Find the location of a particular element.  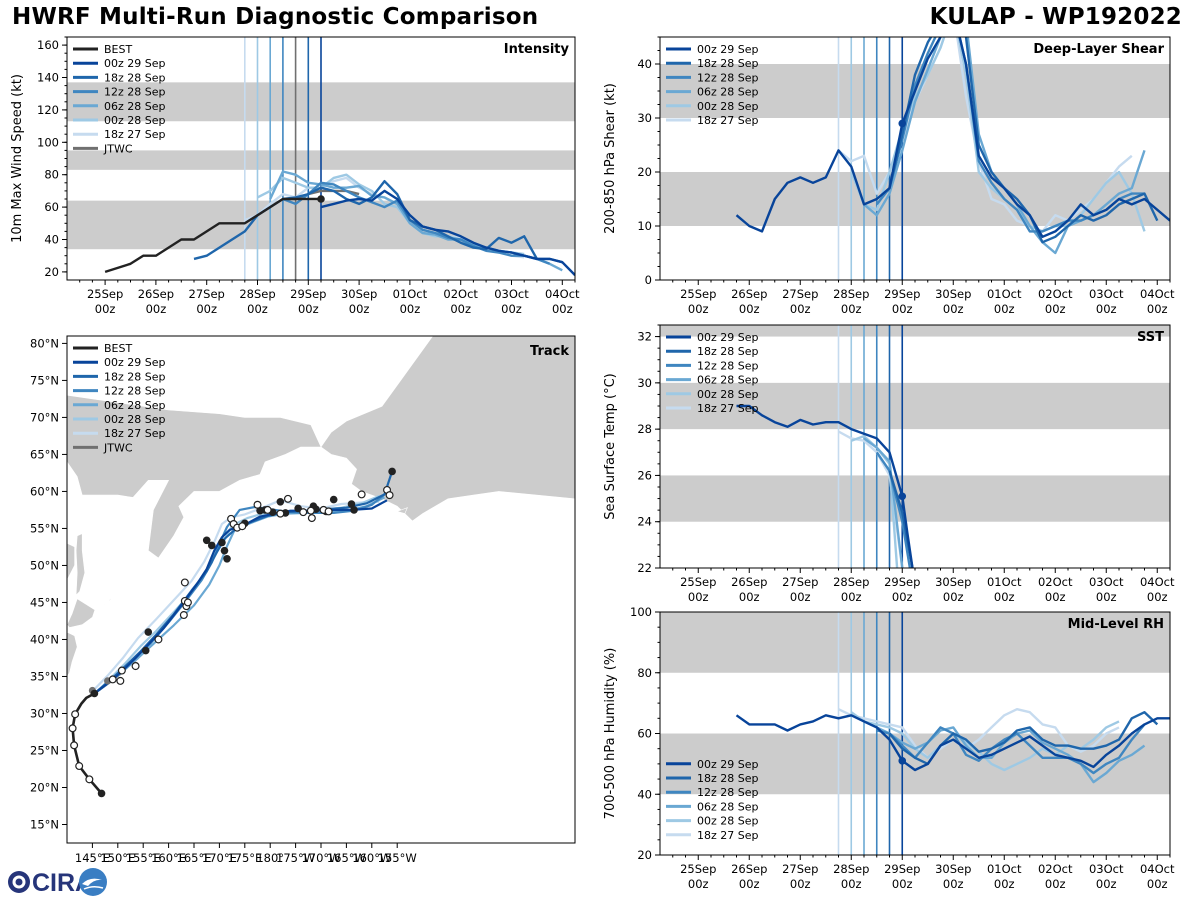

shear-xtick-label-day: 04Oct is located at coordinates (1157, 294).